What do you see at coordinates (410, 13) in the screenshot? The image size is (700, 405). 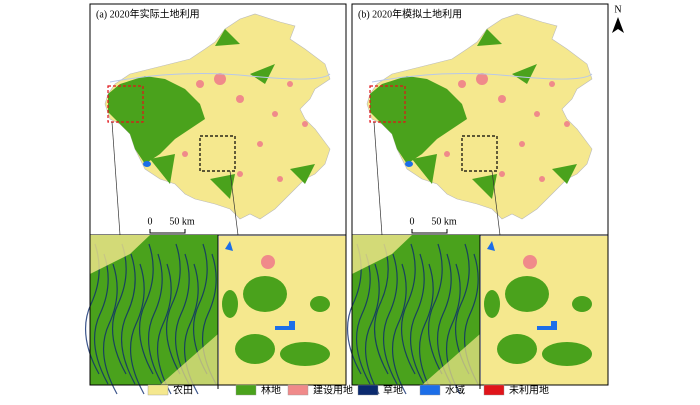 I see `panel-title: (b) 2020年模拟土地利用` at bounding box center [410, 13].